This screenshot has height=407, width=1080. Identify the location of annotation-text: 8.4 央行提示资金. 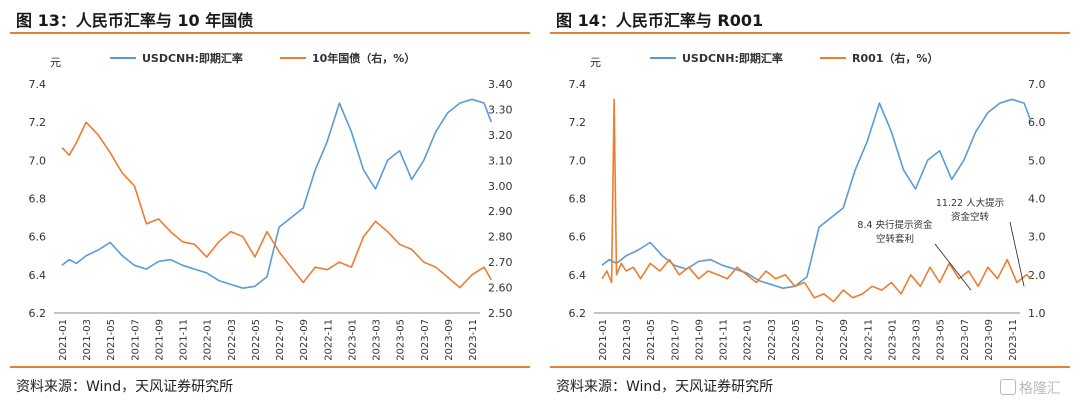
(895, 225).